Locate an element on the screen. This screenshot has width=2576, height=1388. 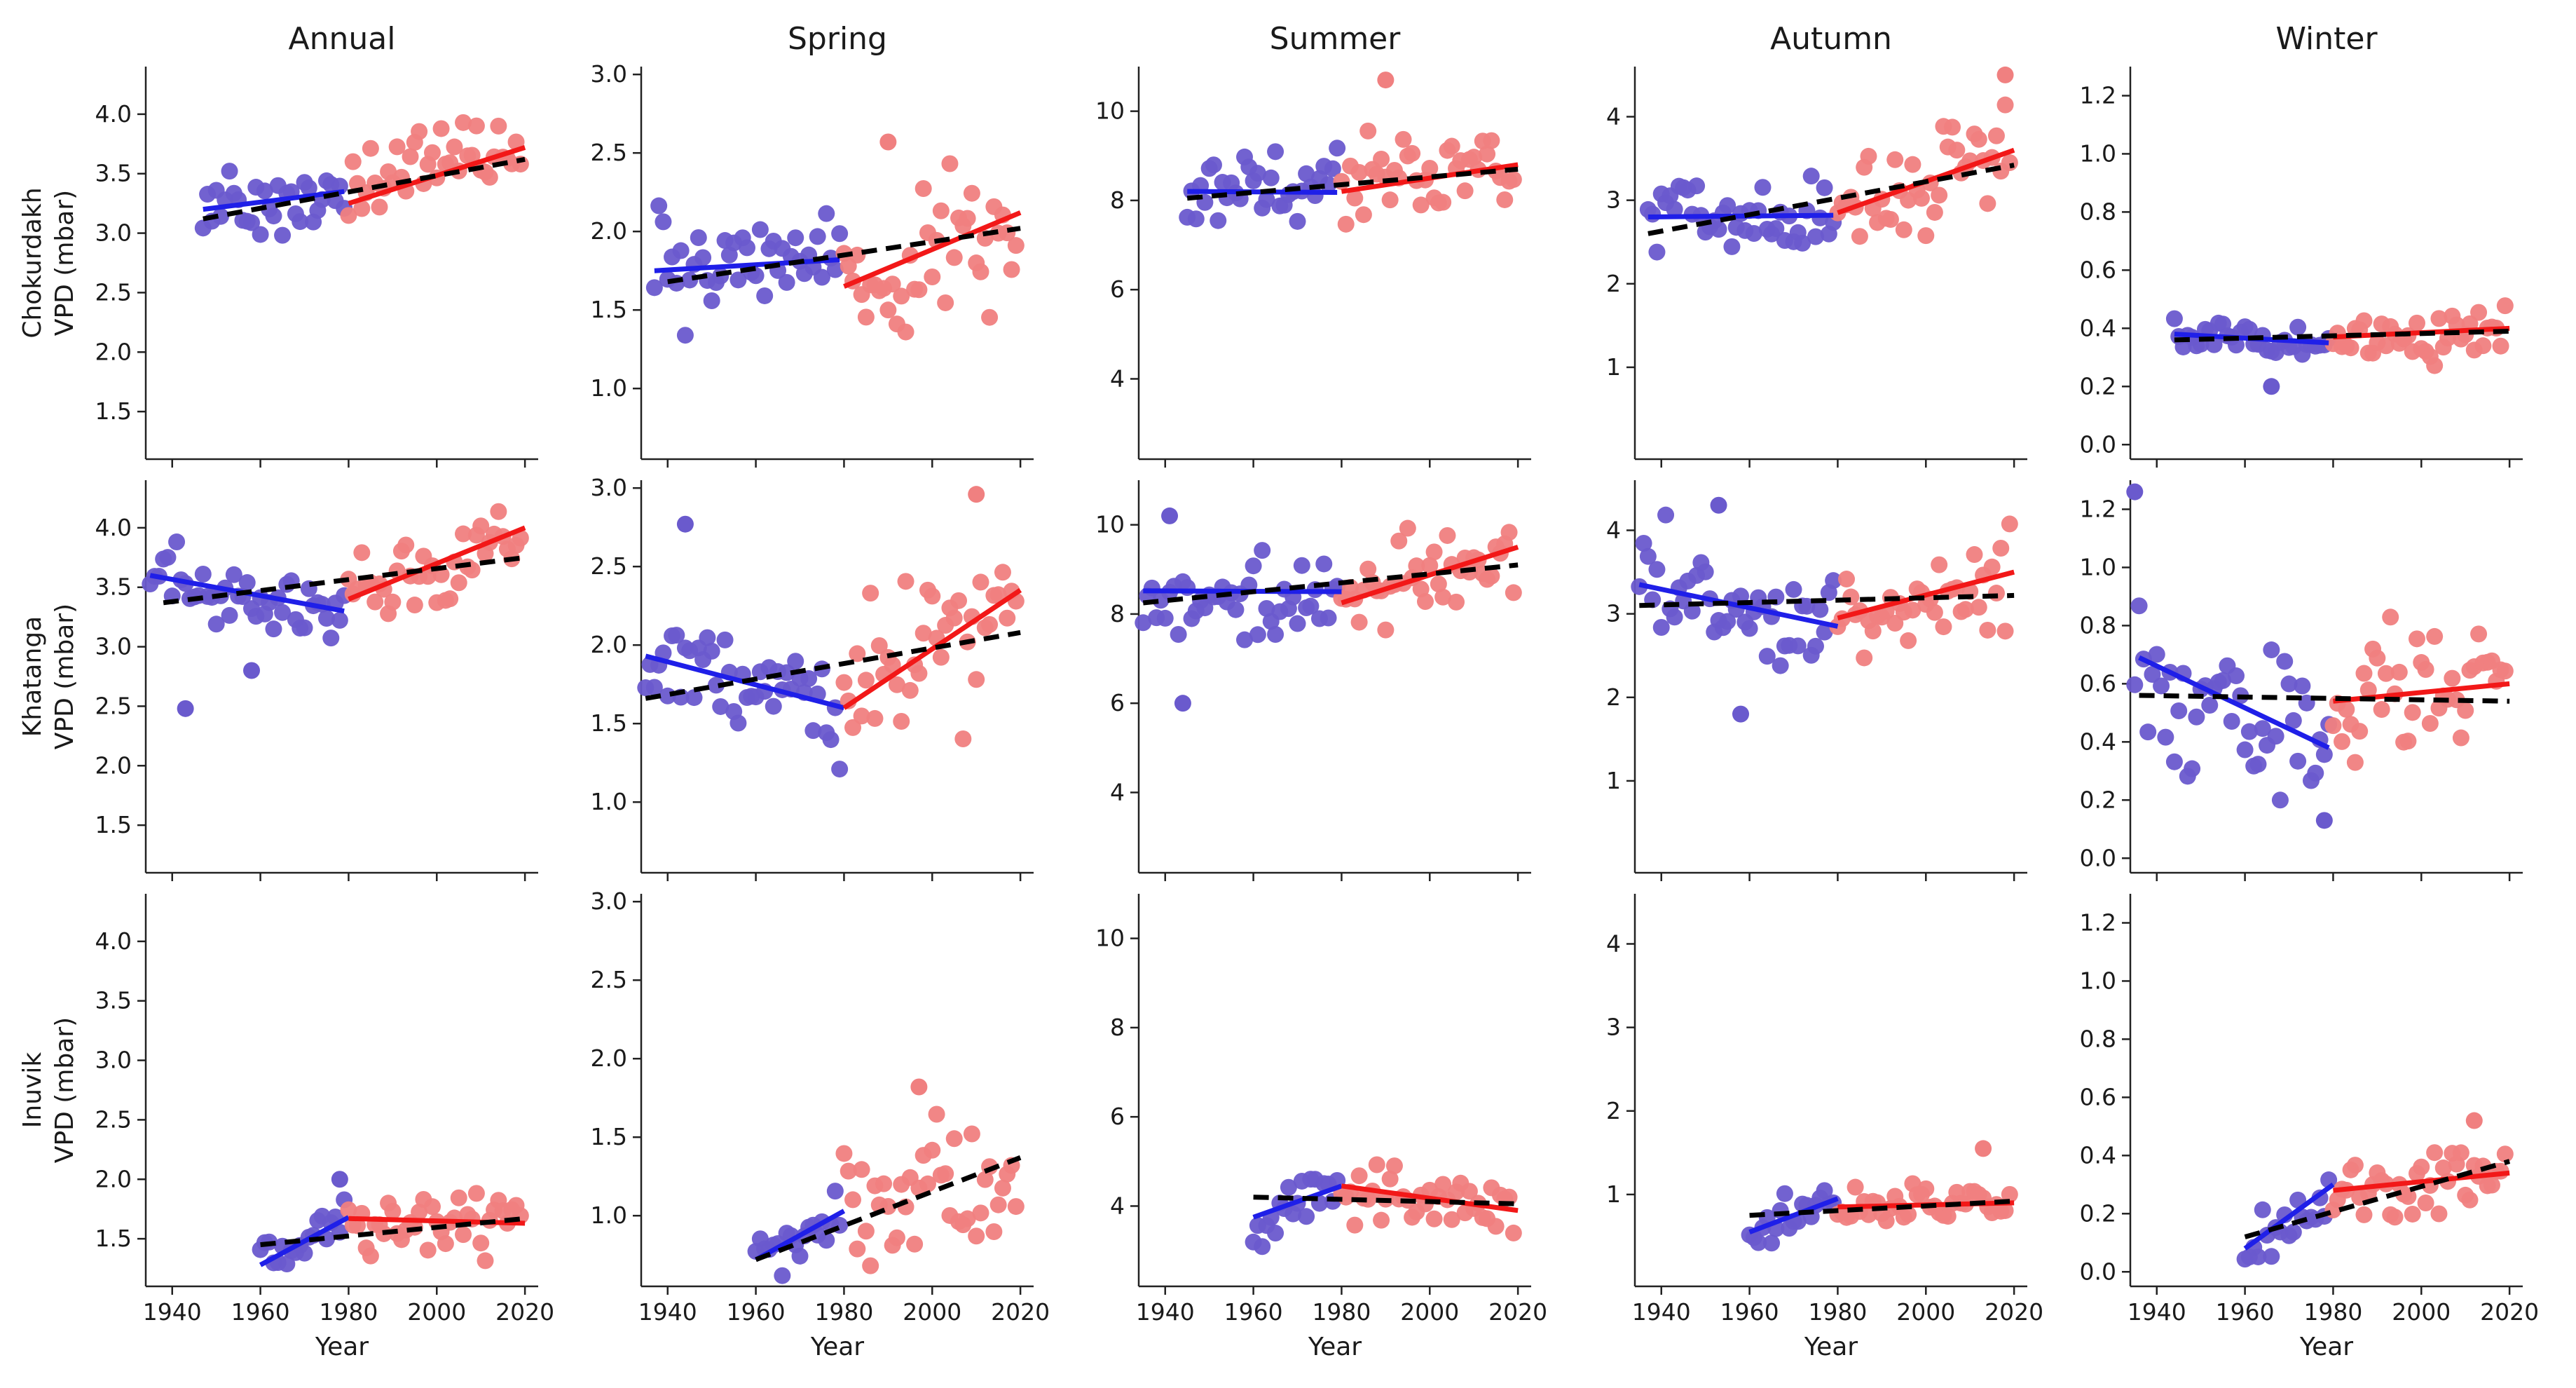
y-tick-label: 3.5 is located at coordinates (113, 587).